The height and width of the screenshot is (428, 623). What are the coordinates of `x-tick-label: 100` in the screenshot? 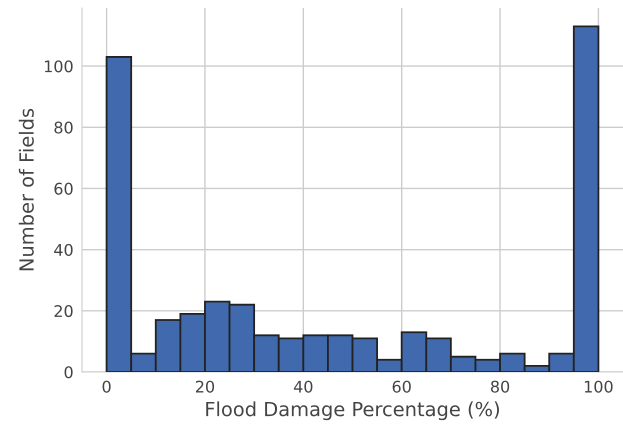 It's located at (598, 386).